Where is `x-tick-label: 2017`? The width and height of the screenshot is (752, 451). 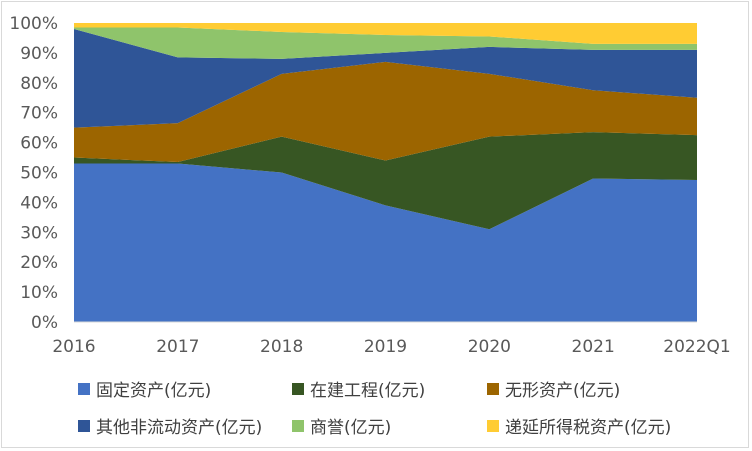 x-tick-label: 2017 is located at coordinates (177, 347).